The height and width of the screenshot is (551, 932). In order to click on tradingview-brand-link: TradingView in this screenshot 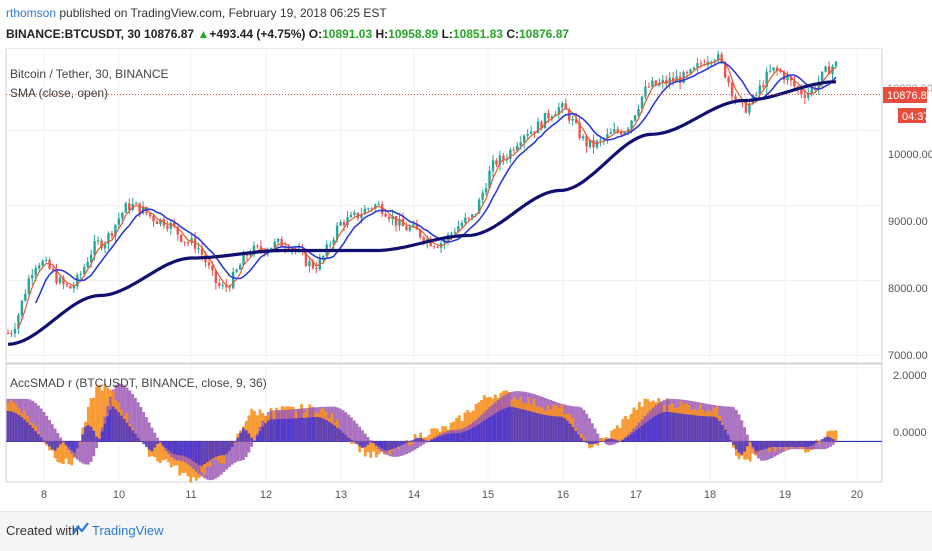, I will do `click(128, 530)`.